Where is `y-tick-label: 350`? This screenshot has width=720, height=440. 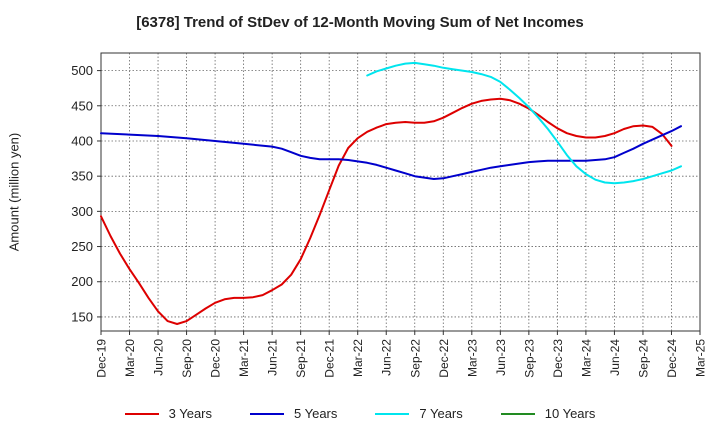 y-tick-label: 350 is located at coordinates (82, 176).